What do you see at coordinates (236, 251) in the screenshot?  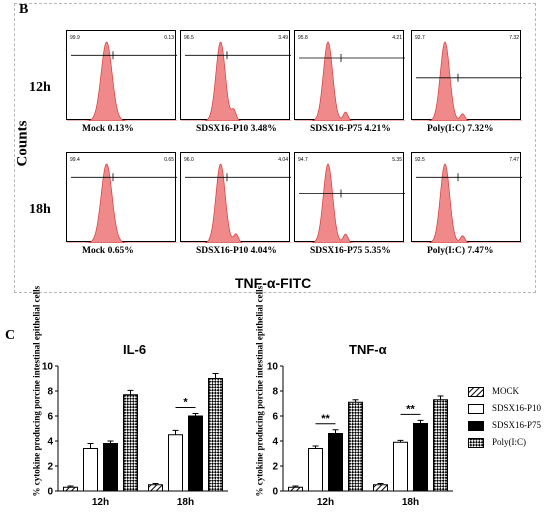 I see `histogram-caption: SDSX16-P10 4.04%` at bounding box center [236, 251].